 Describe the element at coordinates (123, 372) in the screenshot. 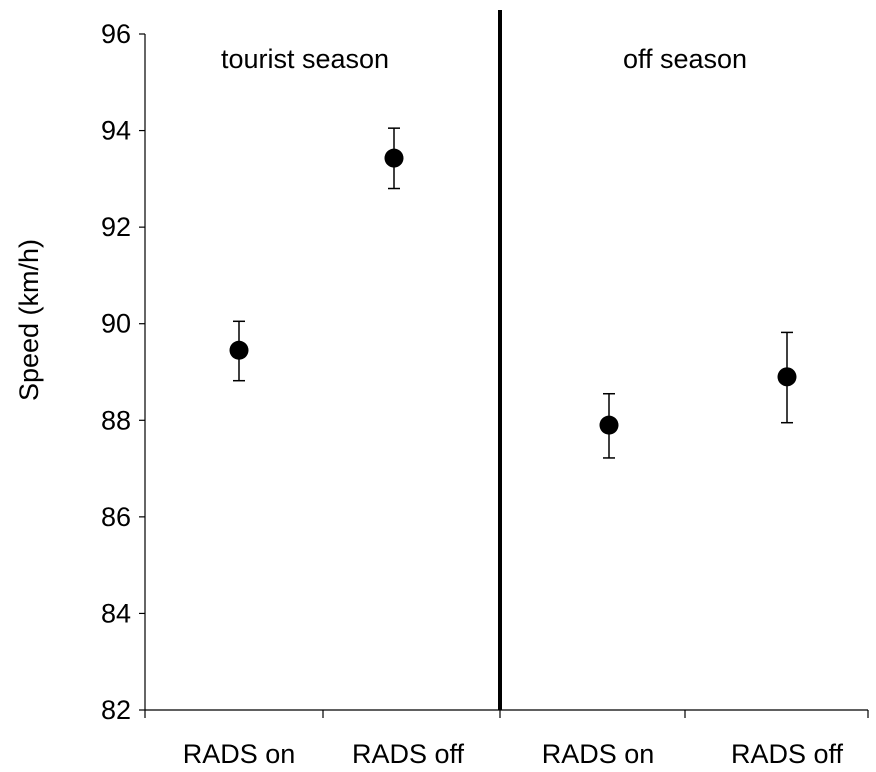

I see `y-ticks: 82 84 86 88 90 92 94 96` at that location.